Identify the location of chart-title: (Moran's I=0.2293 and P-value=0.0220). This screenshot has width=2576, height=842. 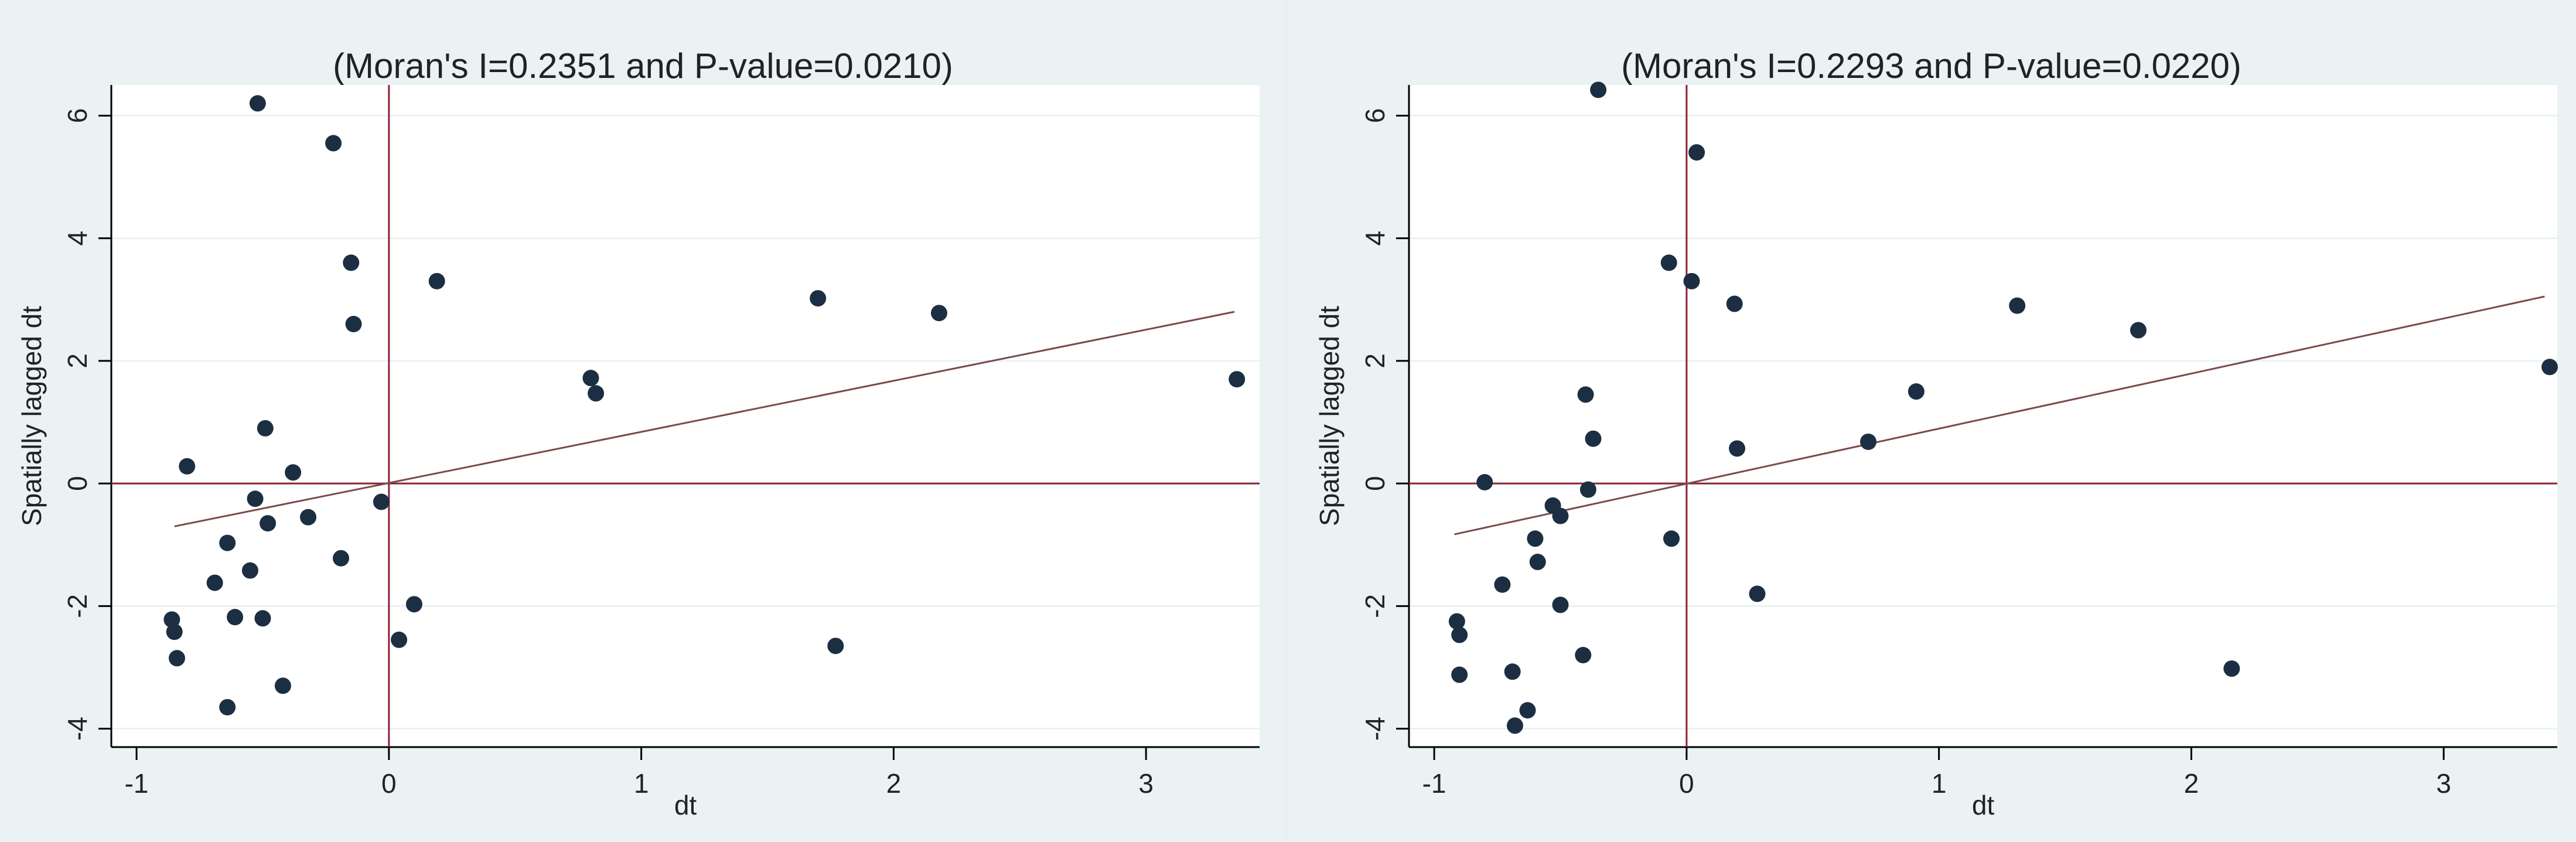
(1931, 66).